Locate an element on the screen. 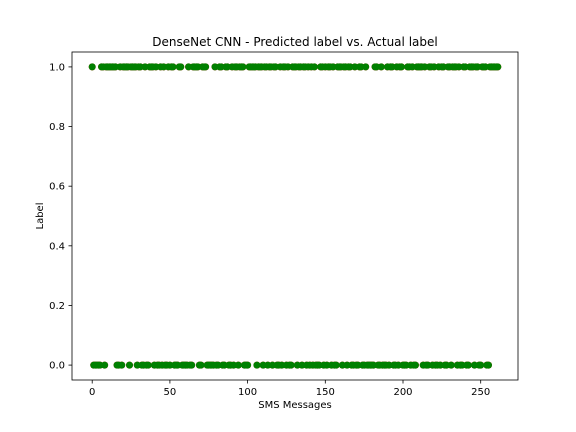  y-axis-ticks: 0.0 0.2 0.4 0.6 0.8 1.0 is located at coordinates (60, 217).